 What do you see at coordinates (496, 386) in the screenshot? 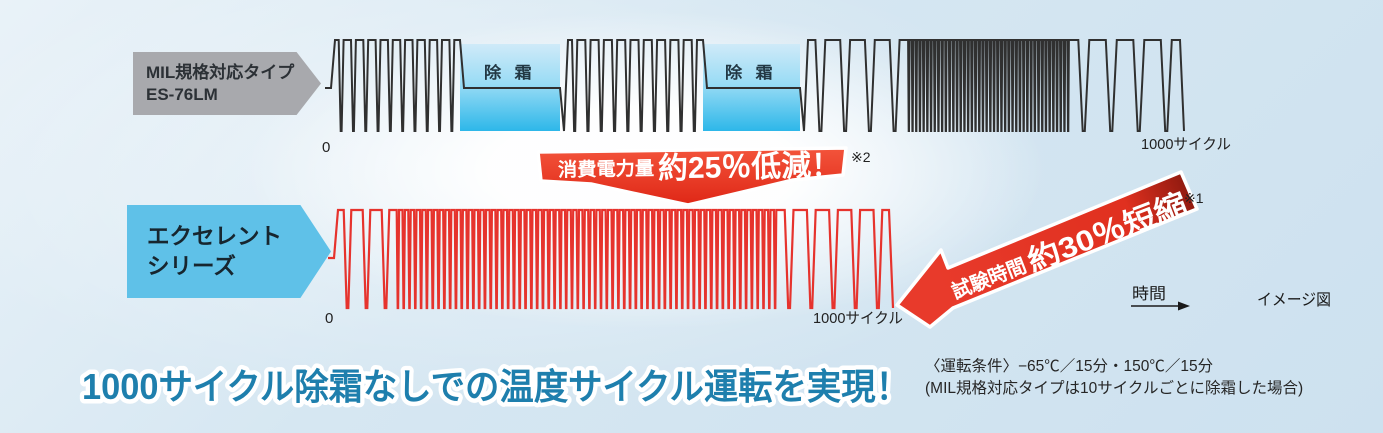
I see `headline: 1000サイクル除霜なしでの温度サイクル運転を実現！` at bounding box center [496, 386].